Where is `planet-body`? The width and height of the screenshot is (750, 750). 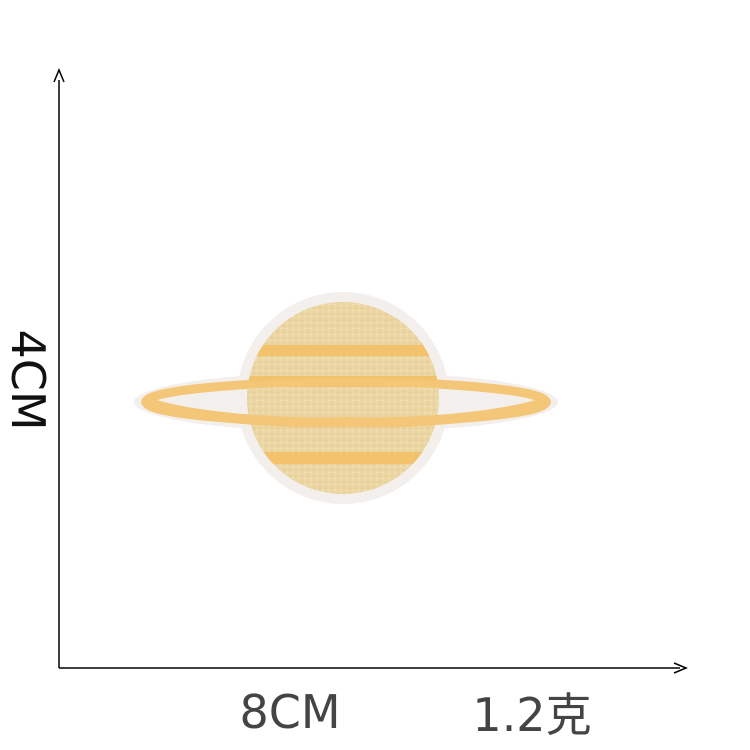
planet-body is located at coordinates (343, 398).